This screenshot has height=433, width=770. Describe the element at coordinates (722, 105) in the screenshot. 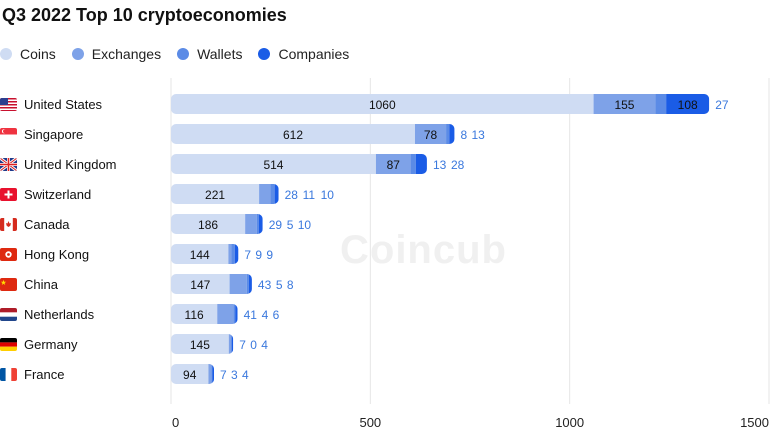

I see `data-label-wallets: 27` at that location.